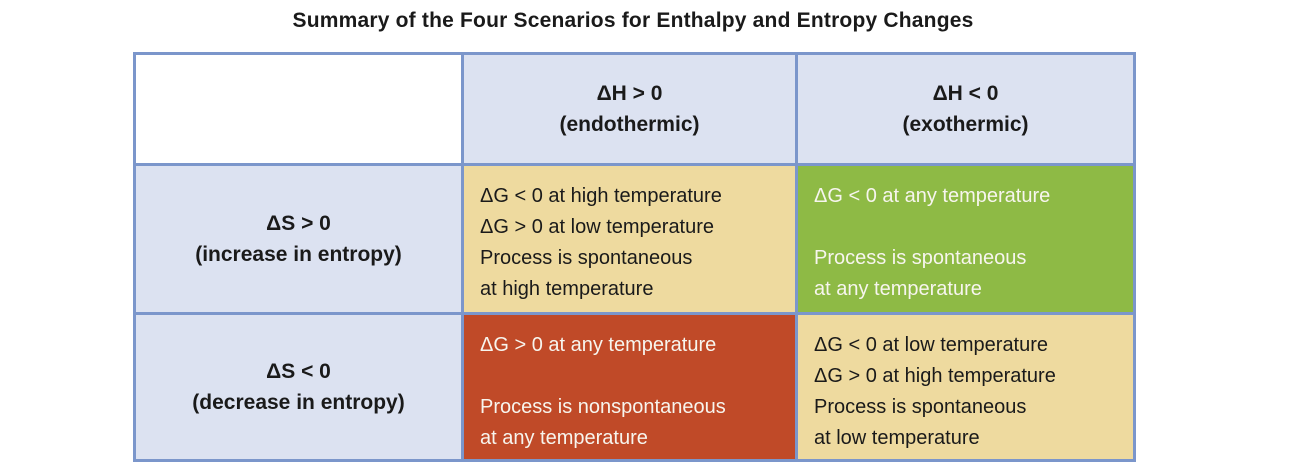  Describe the element at coordinates (298, 223) in the screenshot. I see `row-header-line: ΔS > 0` at that location.